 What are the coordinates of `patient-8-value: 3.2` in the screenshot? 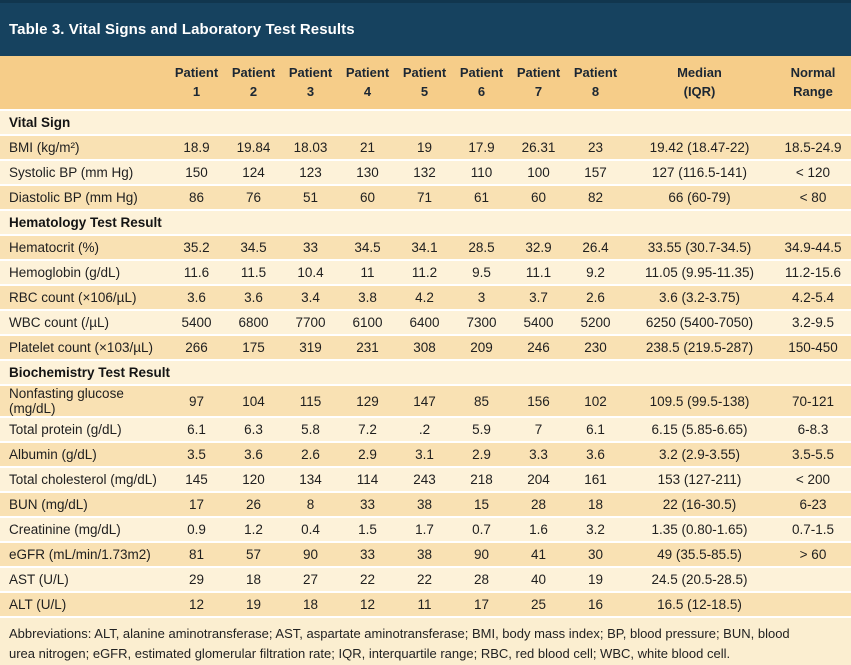 It's located at (595, 530).